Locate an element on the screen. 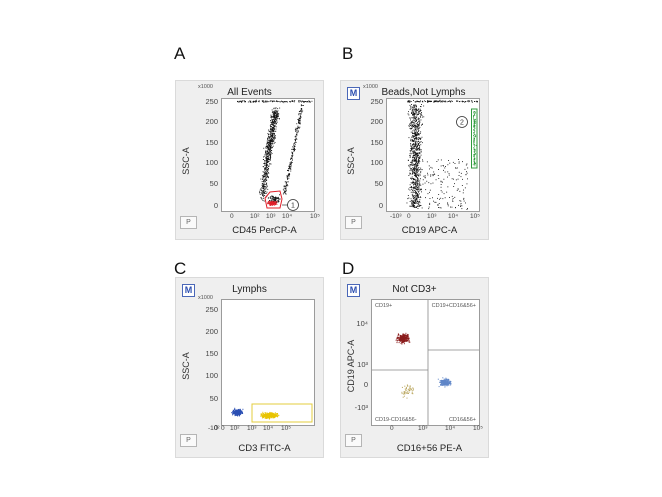 This screenshot has width=662, height=497. panel-a-plot: 1 is located at coordinates (268, 155).